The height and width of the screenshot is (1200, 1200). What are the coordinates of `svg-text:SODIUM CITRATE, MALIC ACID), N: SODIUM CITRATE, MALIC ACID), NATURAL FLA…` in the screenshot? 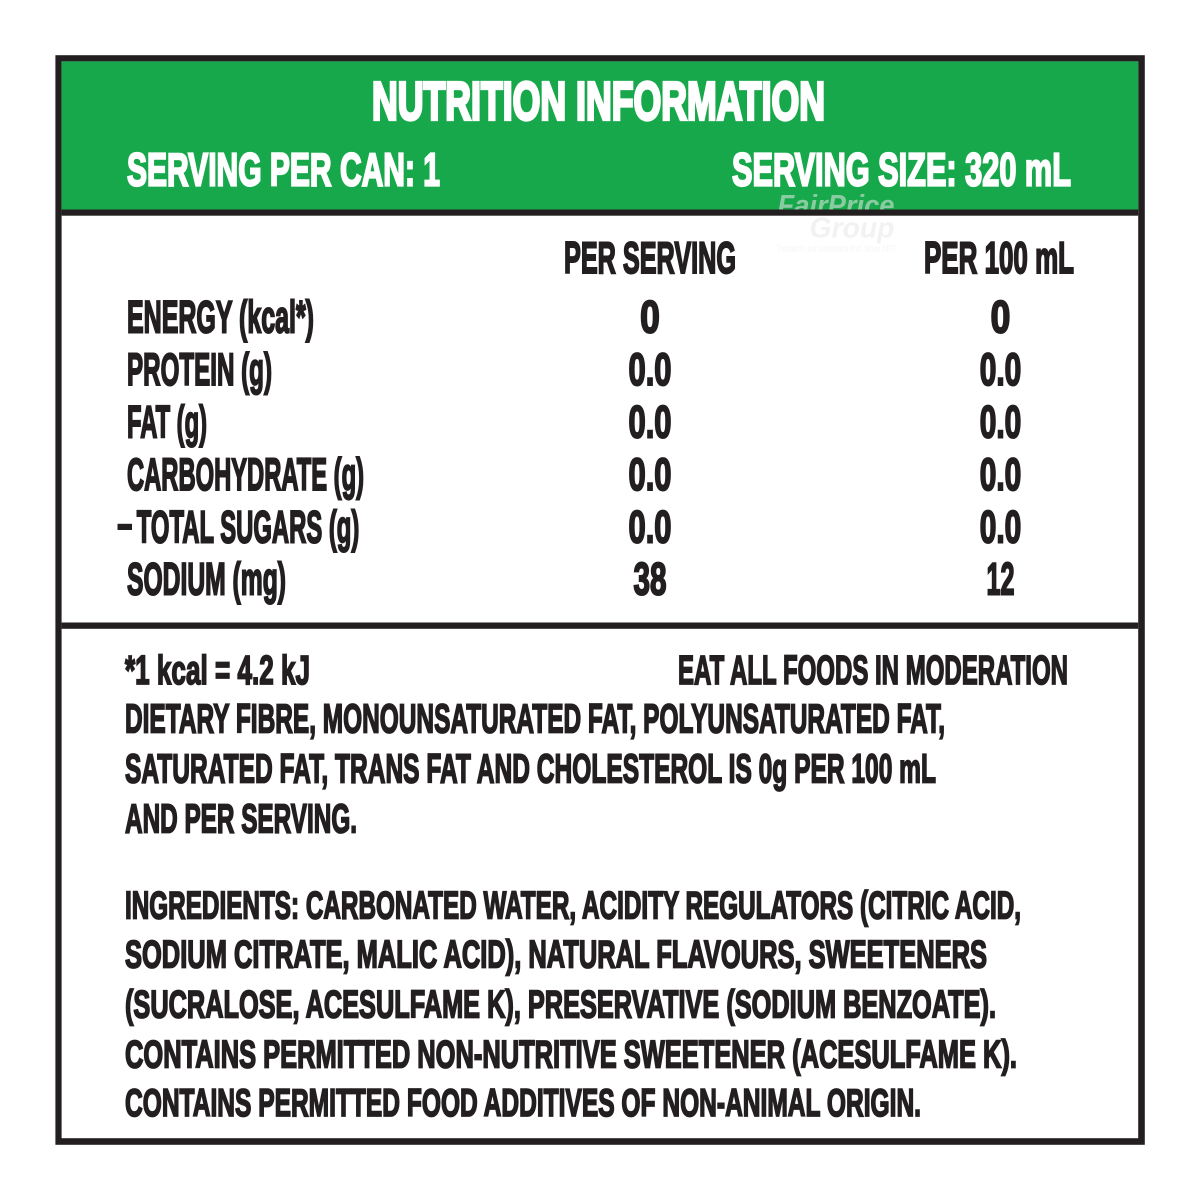 It's located at (556, 955).